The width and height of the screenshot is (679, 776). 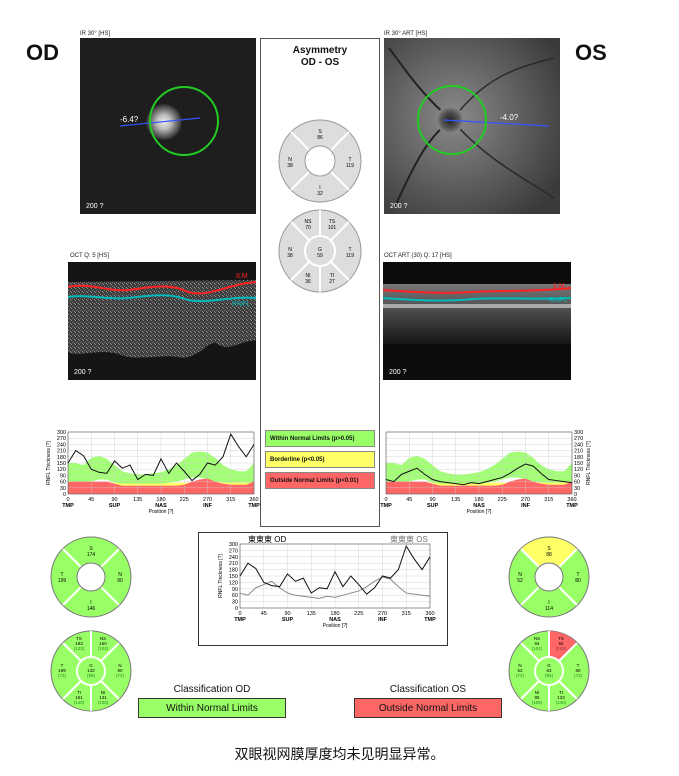 What do you see at coordinates (267, 539) in the screenshot?
I see `compare-legend-od: 東東東 OD` at bounding box center [267, 539].